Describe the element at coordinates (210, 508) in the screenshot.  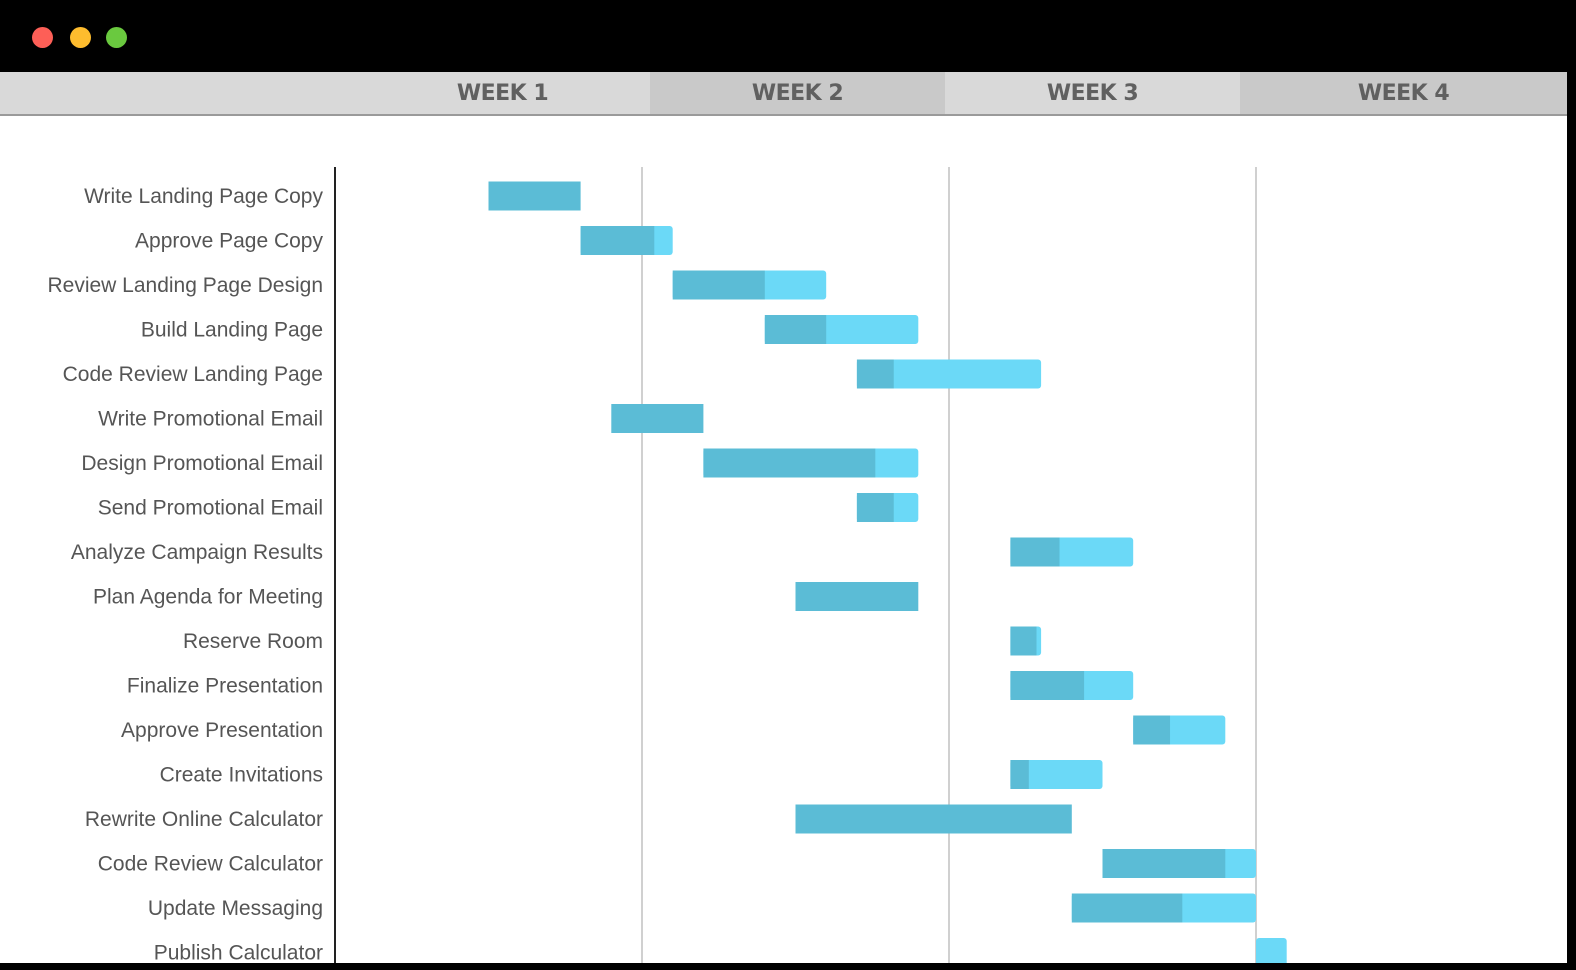
I see `task-label: Send Promotional Email` at that location.